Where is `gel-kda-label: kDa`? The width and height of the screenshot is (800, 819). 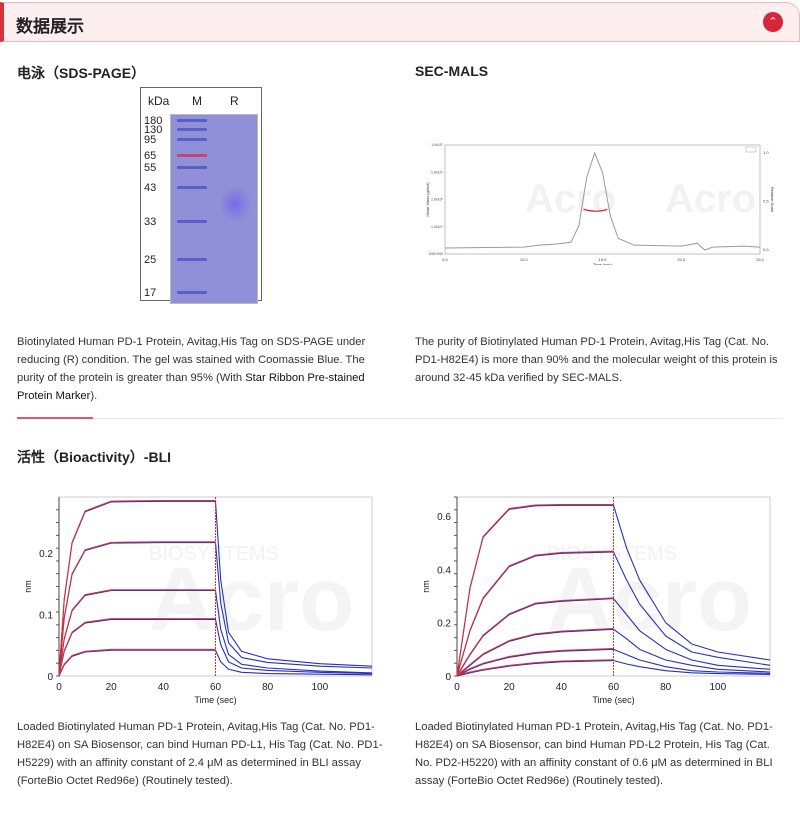 gel-kda-label: kDa is located at coordinates (159, 101).